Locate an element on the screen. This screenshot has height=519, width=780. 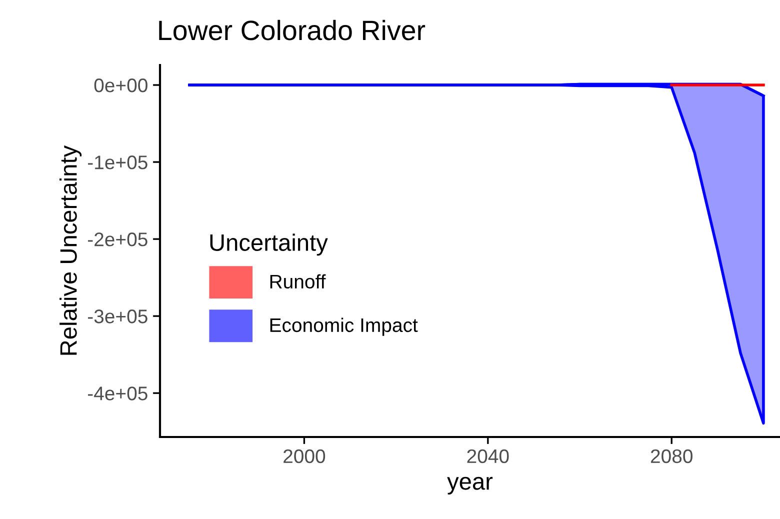
y-tick-label: -3e+05 is located at coordinates (118, 317).